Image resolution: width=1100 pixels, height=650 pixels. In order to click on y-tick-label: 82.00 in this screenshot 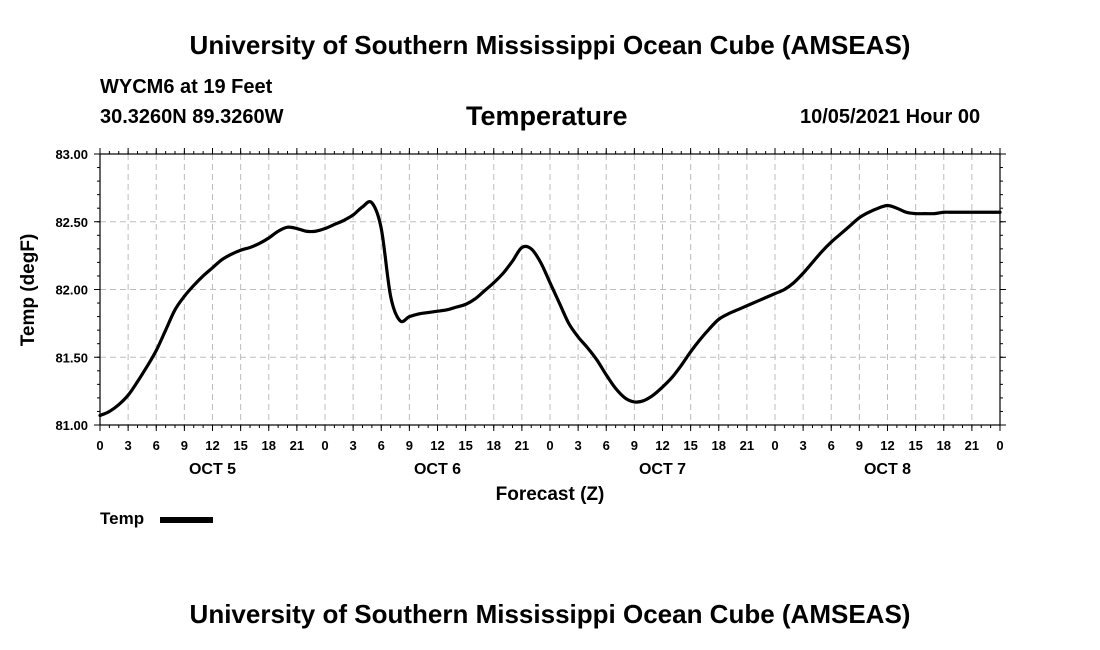, I will do `click(71, 290)`.